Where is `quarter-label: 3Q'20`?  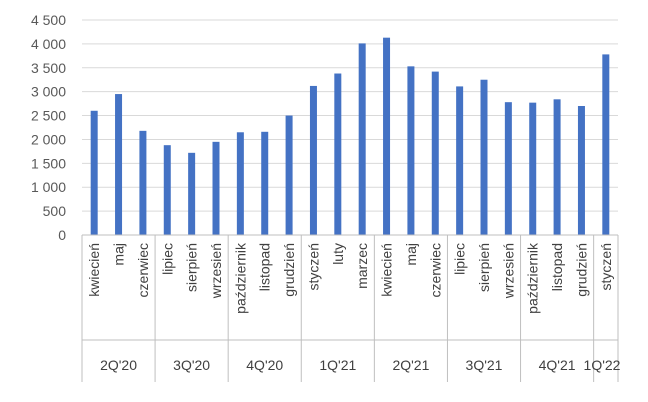
quarter-label: 3Q'20 is located at coordinates (191, 365).